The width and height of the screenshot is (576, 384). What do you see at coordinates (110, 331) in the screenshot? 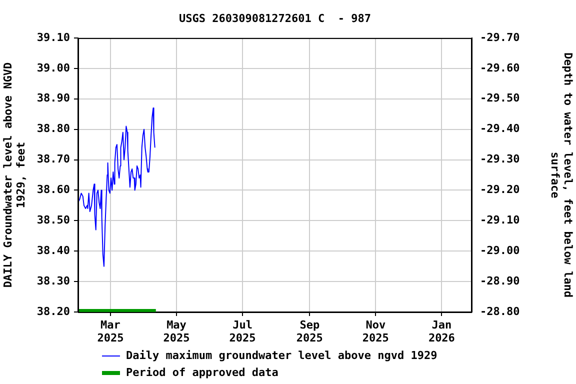
I see `x-tick-label: Mar 2025` at bounding box center [110, 331].